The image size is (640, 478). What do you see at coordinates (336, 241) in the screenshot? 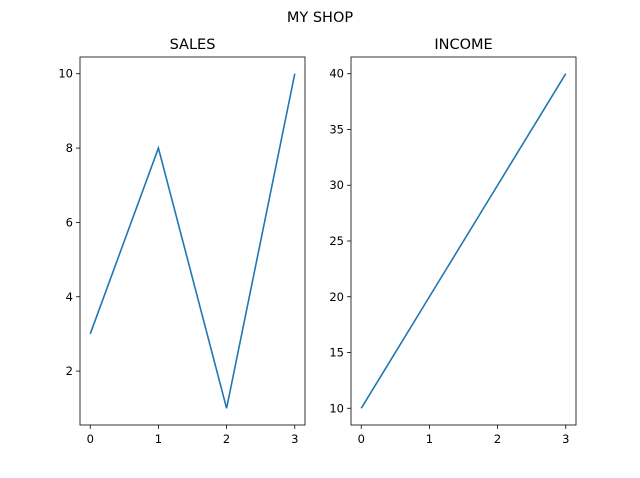
I see `y-tick-label: 25` at bounding box center [336, 241].